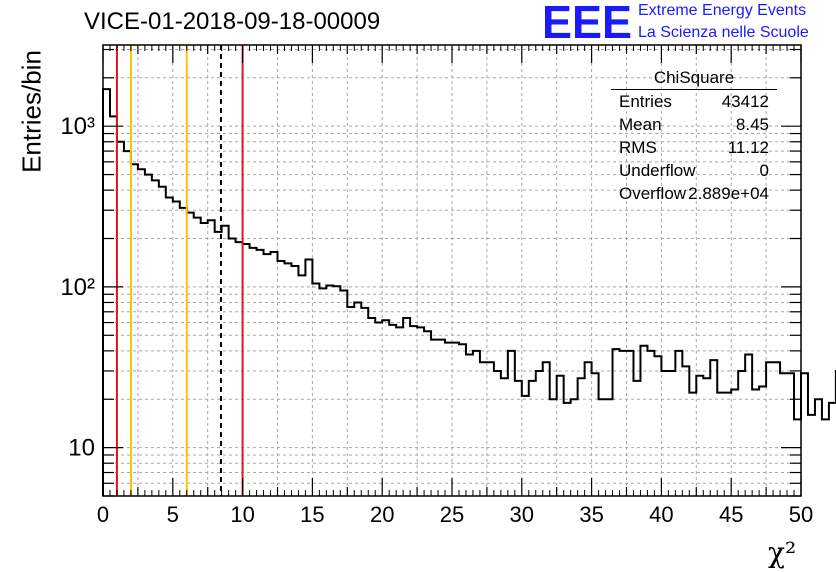 This screenshot has width=836, height=572. I want to click on stats-value: 43412, so click(745, 101).